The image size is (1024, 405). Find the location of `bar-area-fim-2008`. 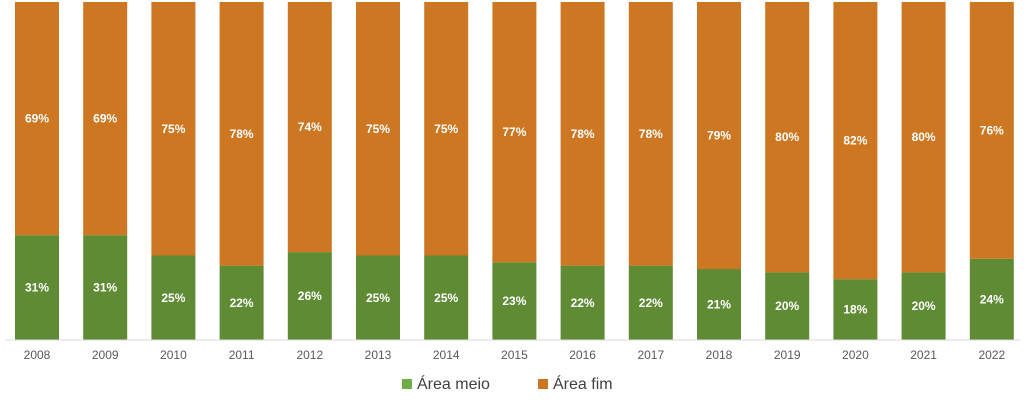

bar-area-fim-2008 is located at coordinates (37, 119).